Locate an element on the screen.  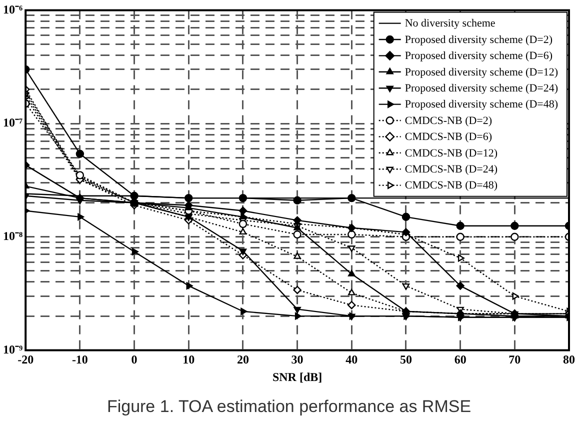
legend-label: CMDCS-NB (D=6) is located at coordinates (448, 137).